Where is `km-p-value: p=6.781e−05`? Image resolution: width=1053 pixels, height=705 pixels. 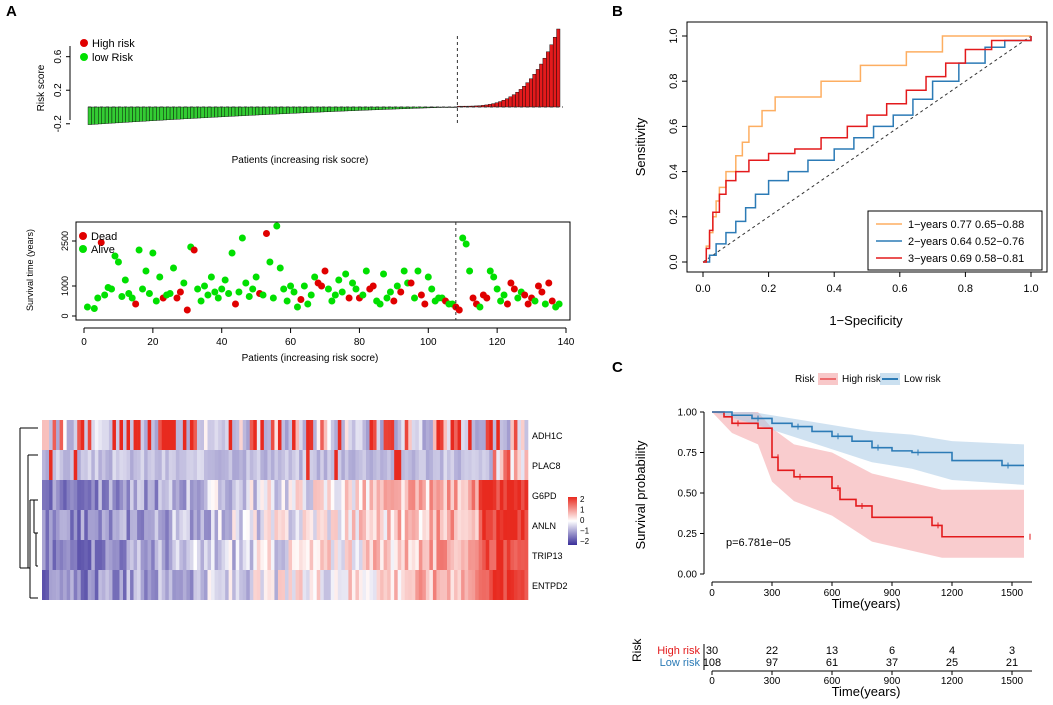
km-p-value: p=6.781e−05 is located at coordinates (758, 543).